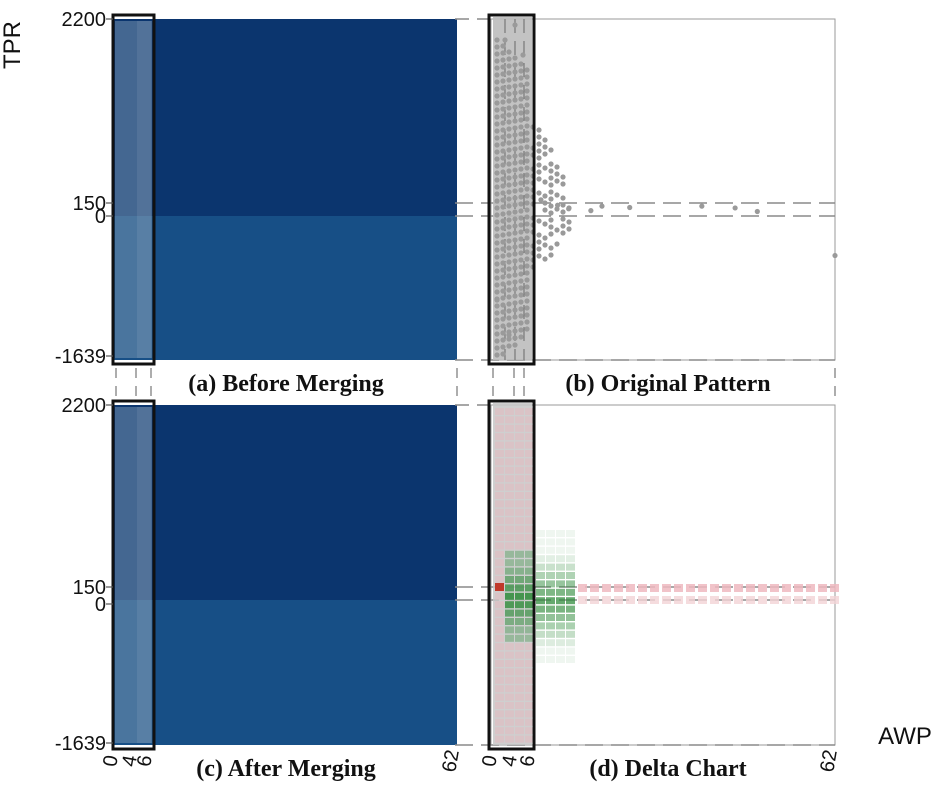  What do you see at coordinates (144, 189) in the screenshot?
I see `highlight-stripe` at bounding box center [144, 189].